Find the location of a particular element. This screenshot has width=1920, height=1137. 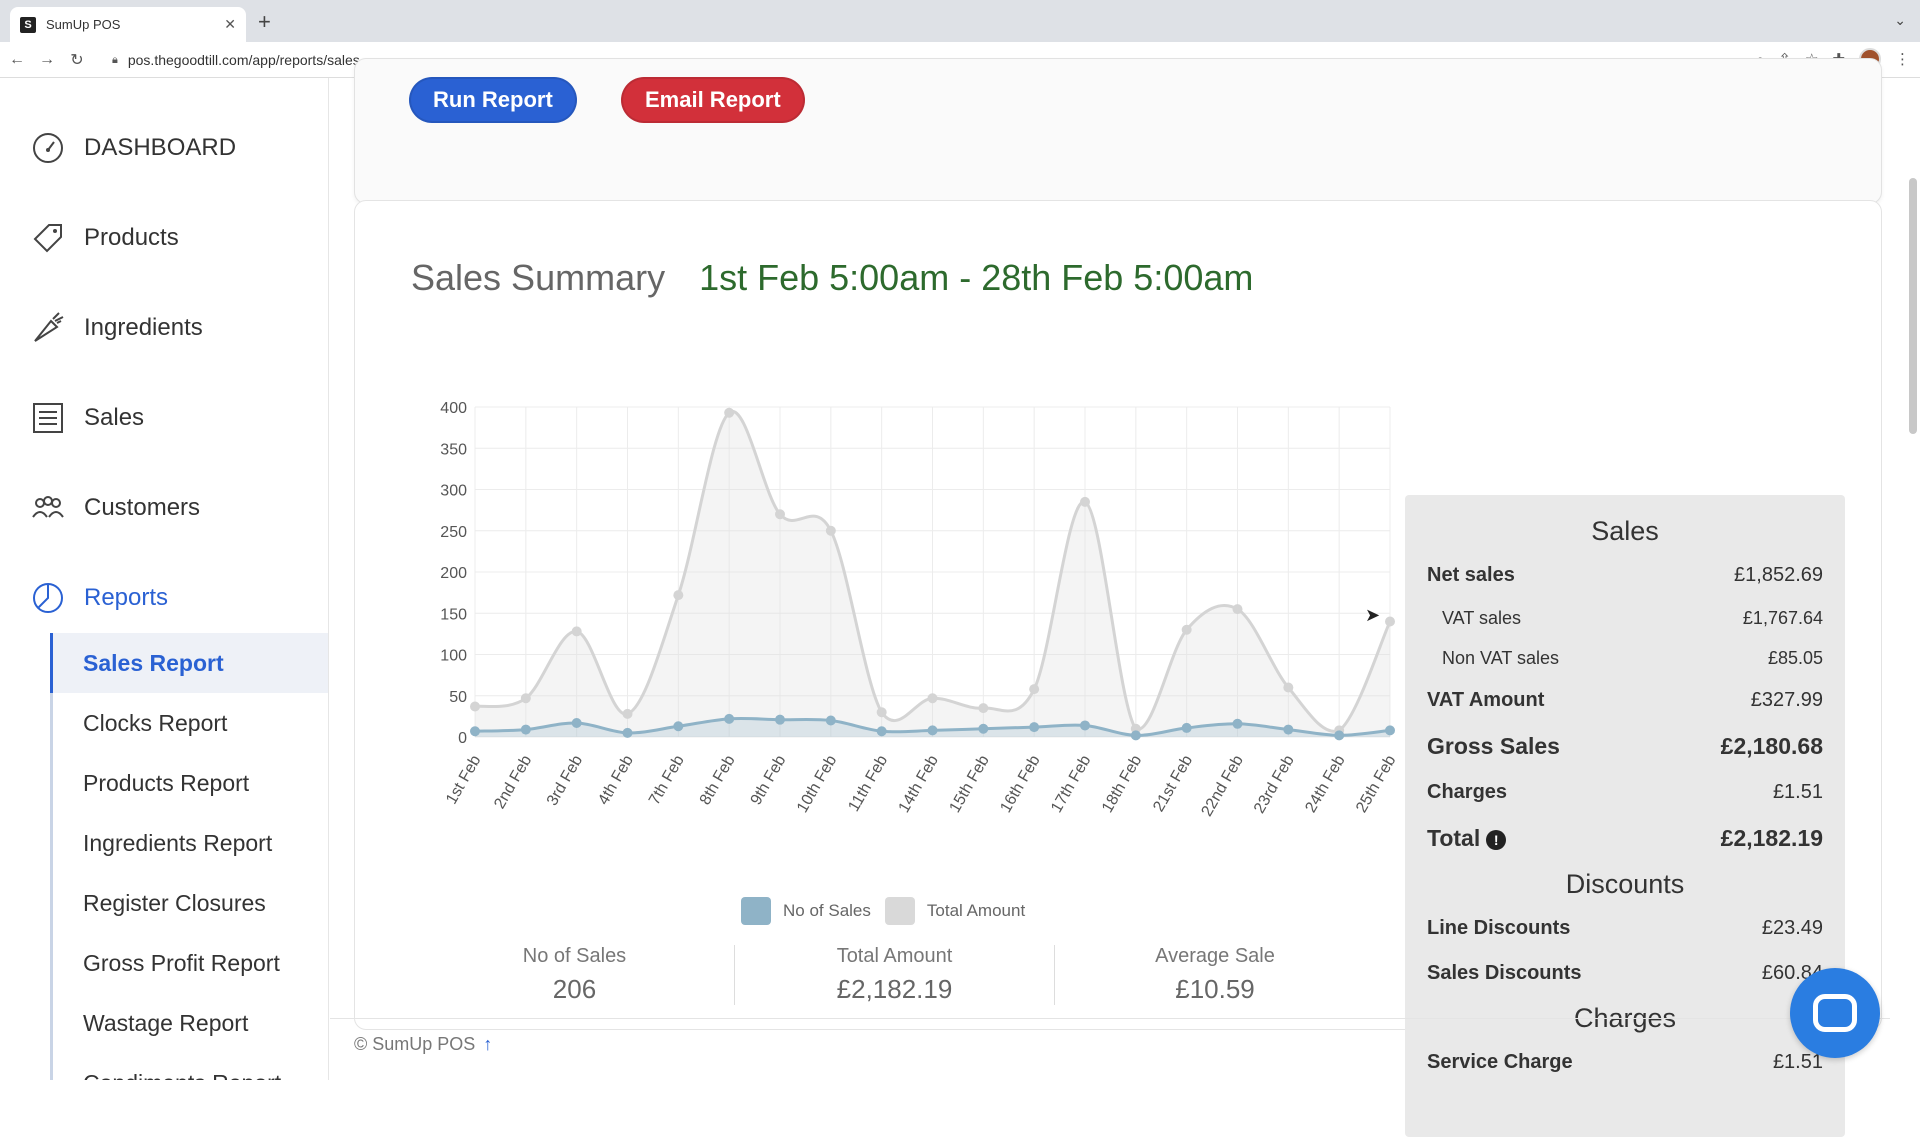

scrollbar-thumb is located at coordinates (1913, 306).